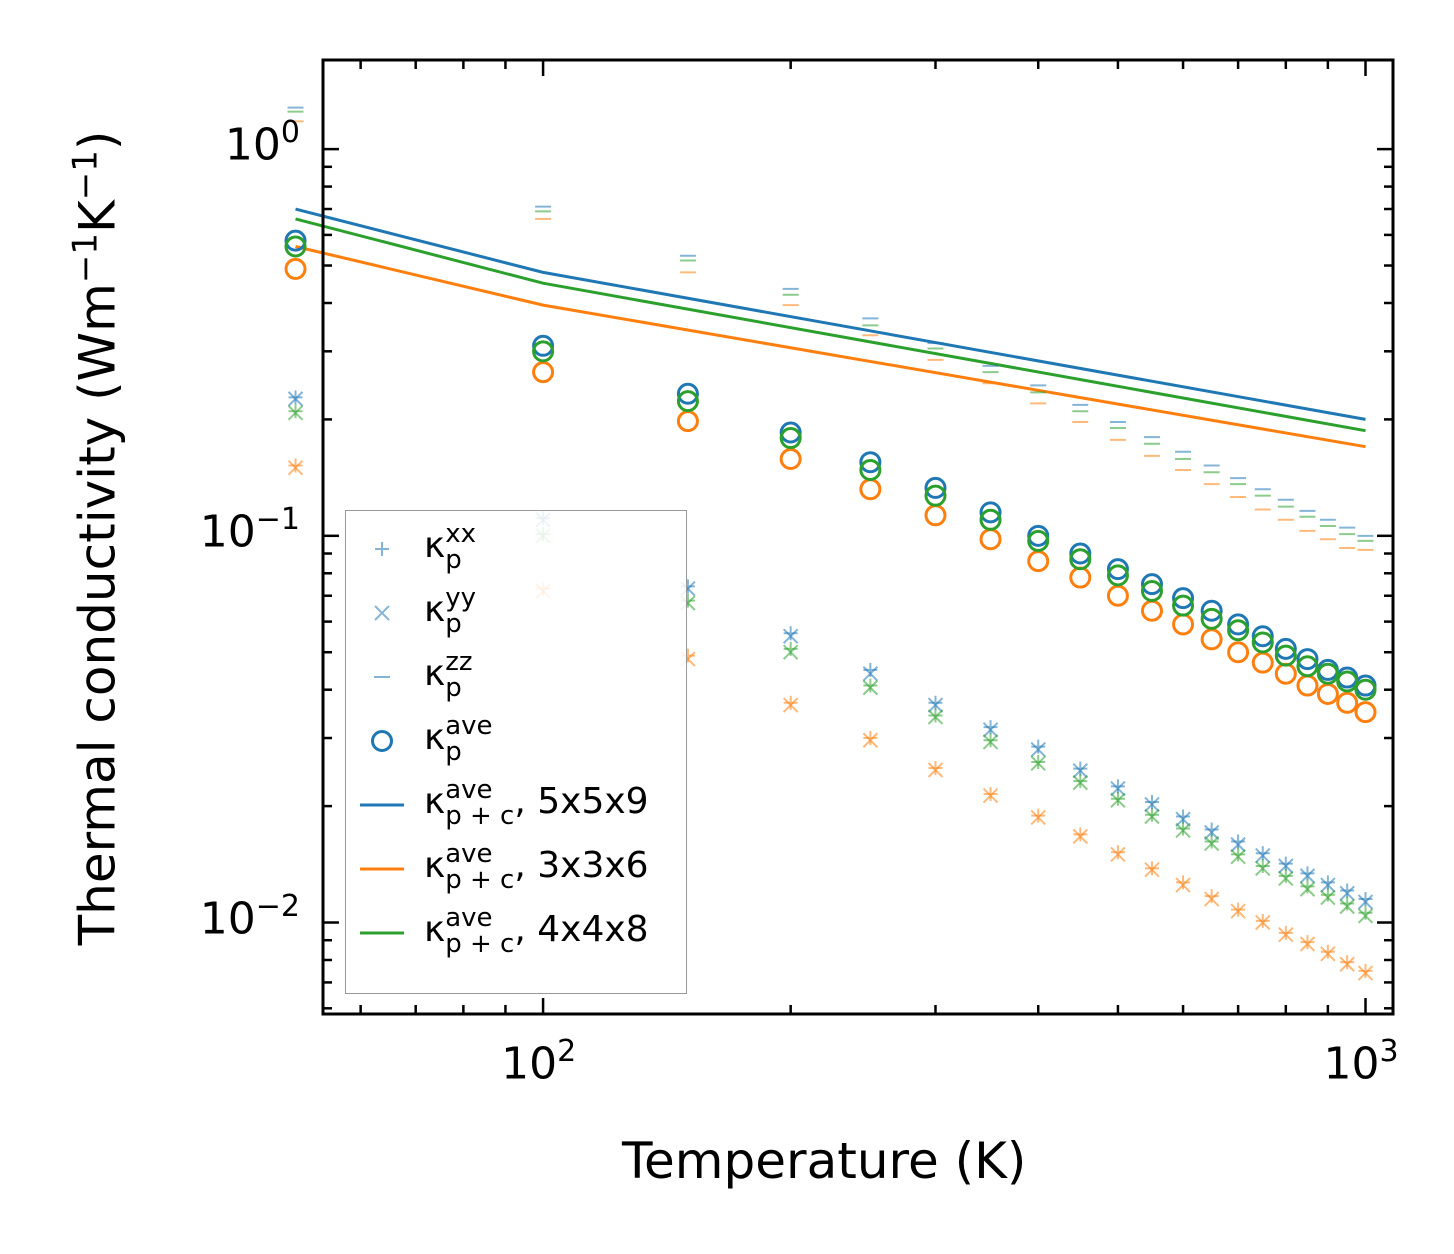 The width and height of the screenshot is (1454, 1254). Describe the element at coordinates (249, 916) in the screenshot. I see `y-tick-label: 10⁻²` at that location.